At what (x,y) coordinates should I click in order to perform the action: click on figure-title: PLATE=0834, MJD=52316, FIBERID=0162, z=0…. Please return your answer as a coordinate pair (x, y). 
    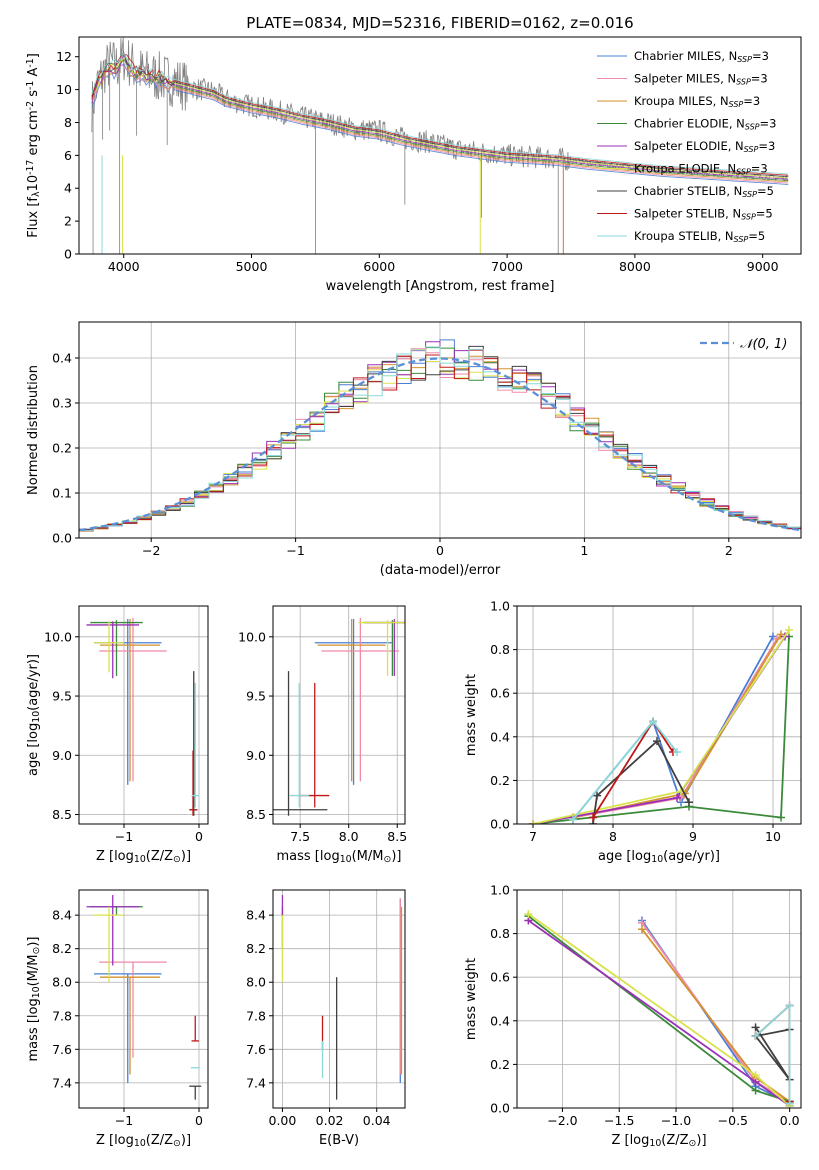
    Looking at the image, I should click on (439, 23).